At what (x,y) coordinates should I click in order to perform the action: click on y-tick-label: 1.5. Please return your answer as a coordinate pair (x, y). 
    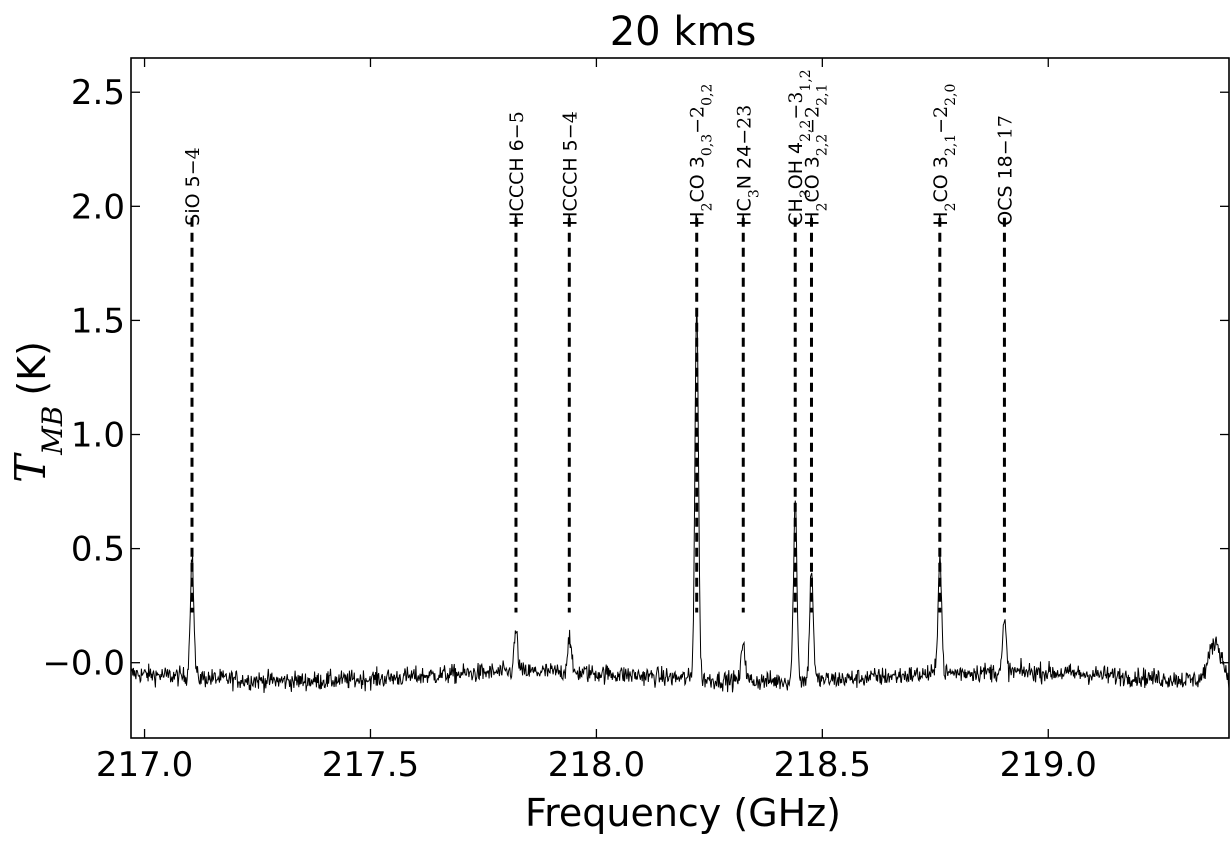
    Looking at the image, I should click on (98, 321).